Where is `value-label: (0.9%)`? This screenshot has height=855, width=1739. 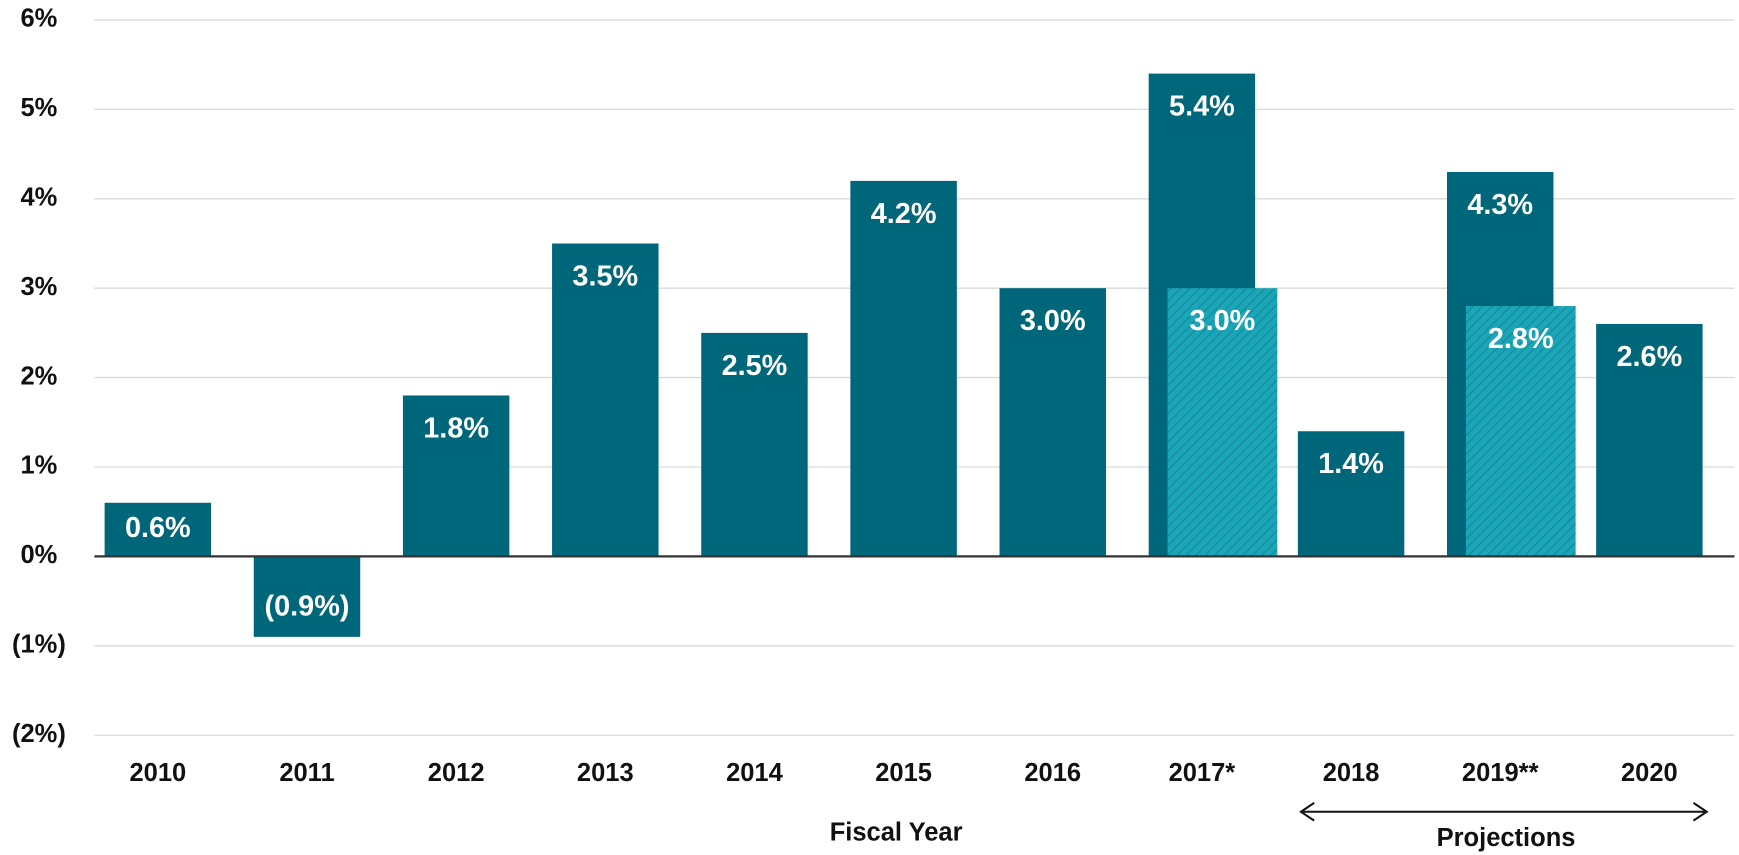 value-label: (0.9%) is located at coordinates (307, 607).